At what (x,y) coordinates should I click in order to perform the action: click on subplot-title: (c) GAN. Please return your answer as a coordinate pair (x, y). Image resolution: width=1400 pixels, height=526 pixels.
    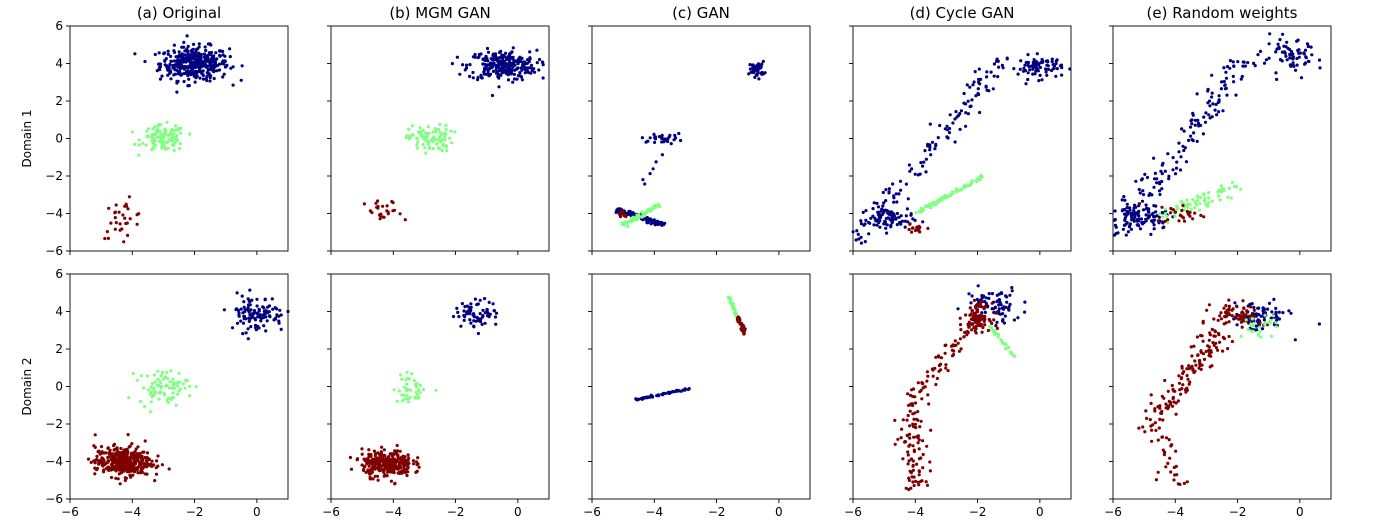
    Looking at the image, I should click on (701, 13).